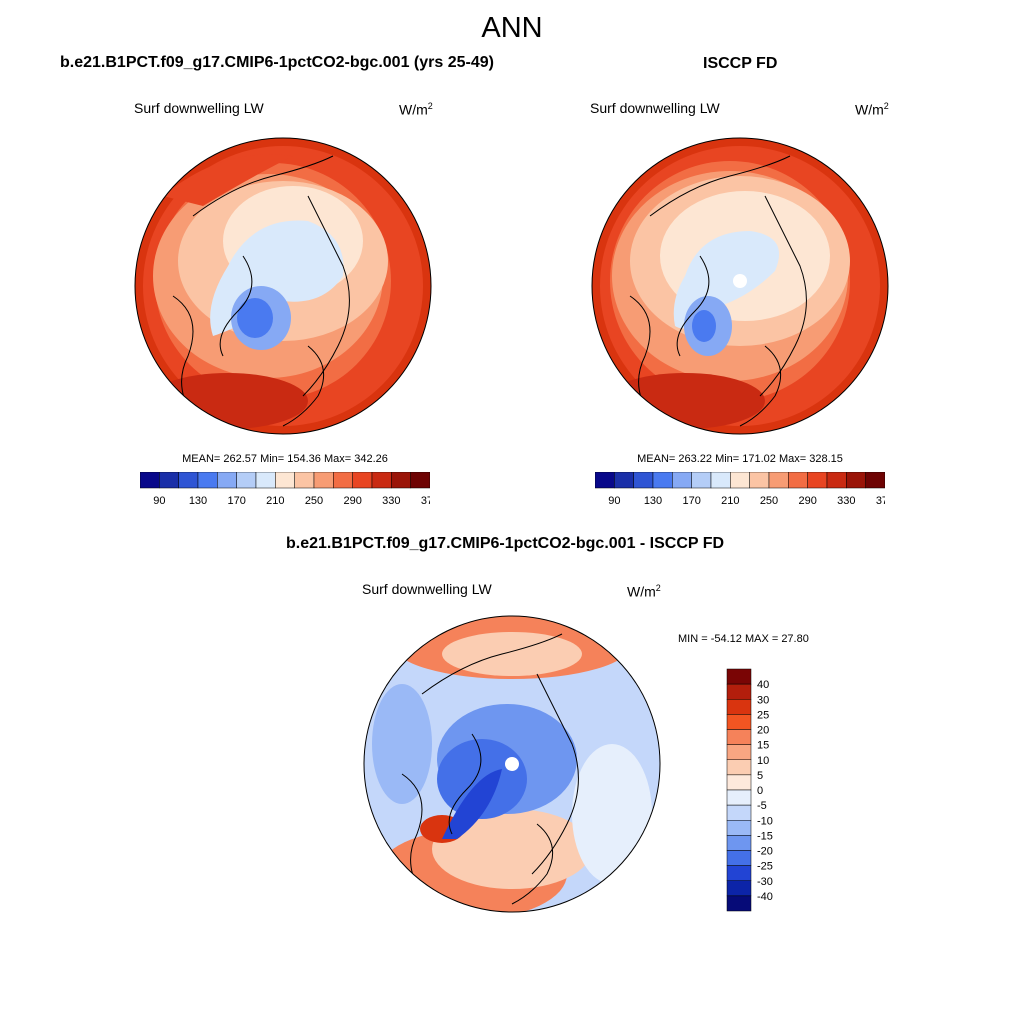 The image size is (1024, 1024). I want to click on colorbar-tick-label: 40, so click(763, 685).